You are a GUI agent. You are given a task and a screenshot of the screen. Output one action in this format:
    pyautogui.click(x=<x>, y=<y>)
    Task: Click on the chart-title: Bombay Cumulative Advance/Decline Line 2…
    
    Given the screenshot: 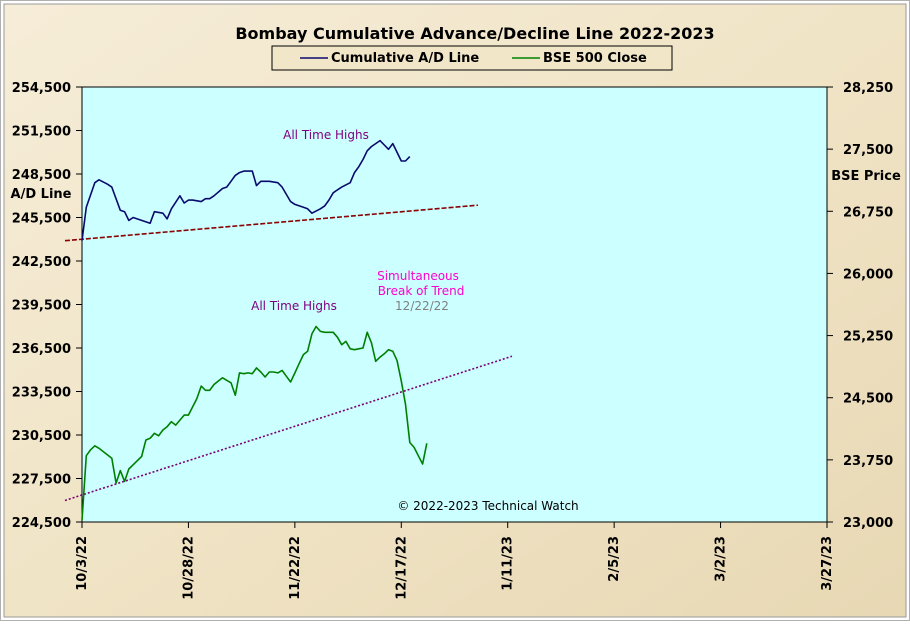 What is the action you would take?
    pyautogui.click(x=474, y=33)
    